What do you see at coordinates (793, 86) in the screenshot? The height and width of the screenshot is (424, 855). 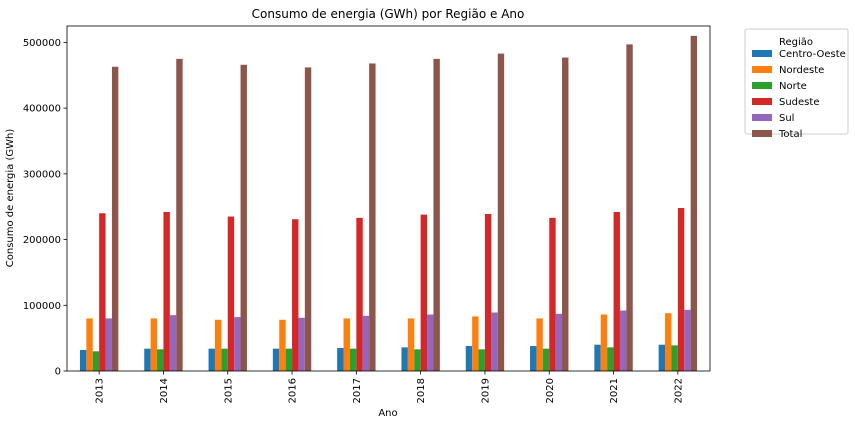 I see `legend-entry: Norte` at bounding box center [793, 86].